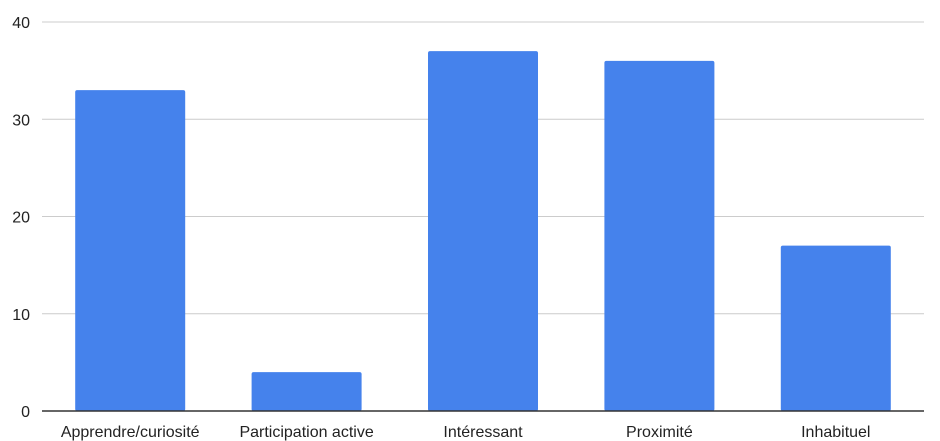 Image resolution: width=940 pixels, height=441 pixels. I want to click on y-tick-label: 30, so click(21, 120).